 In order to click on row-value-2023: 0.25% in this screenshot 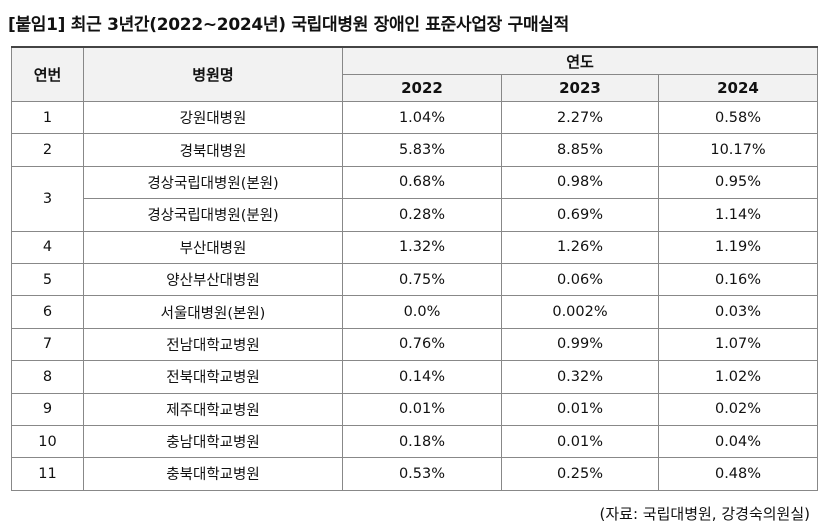, I will do `click(580, 474)`.